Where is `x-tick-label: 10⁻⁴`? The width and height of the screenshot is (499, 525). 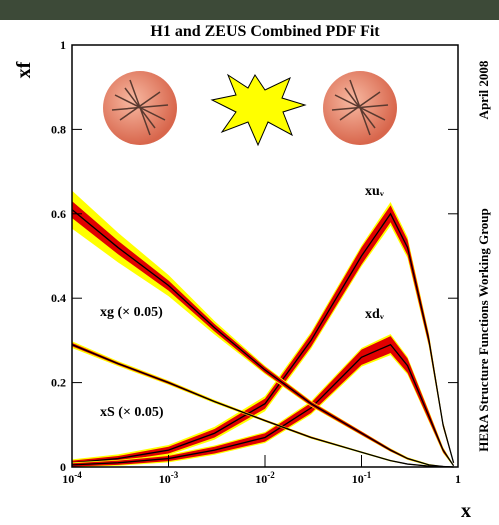
x-tick-label: 10⁻⁴ is located at coordinates (72, 478).